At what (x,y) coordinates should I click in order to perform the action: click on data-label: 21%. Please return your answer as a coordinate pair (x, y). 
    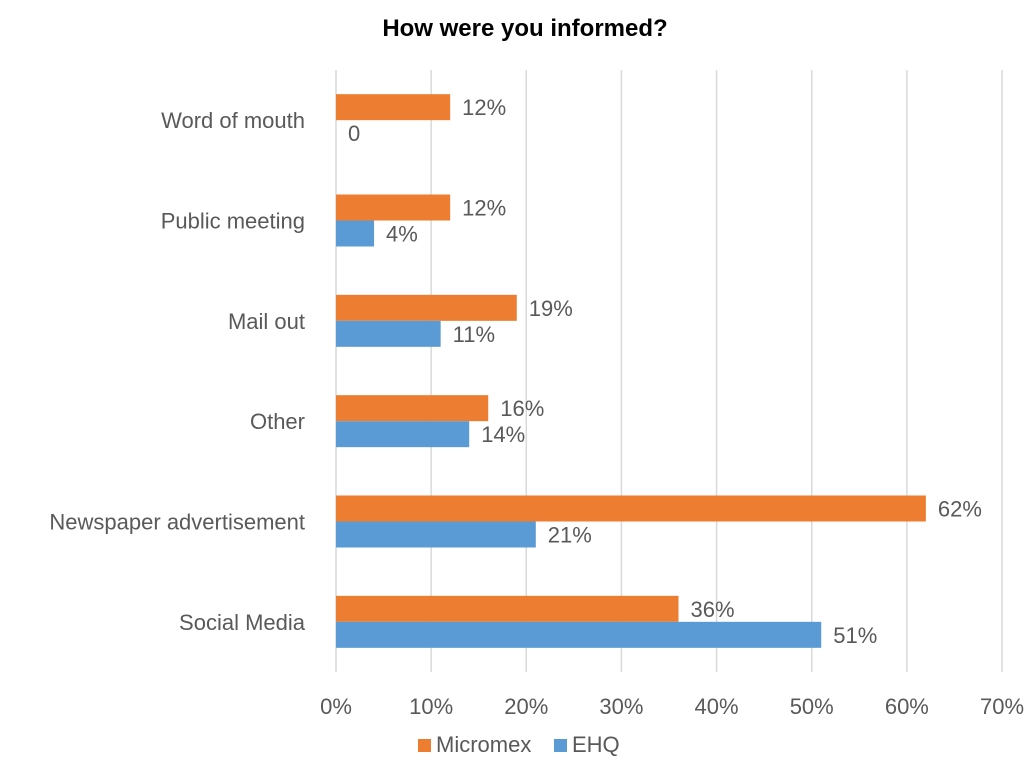
    Looking at the image, I should click on (570, 535).